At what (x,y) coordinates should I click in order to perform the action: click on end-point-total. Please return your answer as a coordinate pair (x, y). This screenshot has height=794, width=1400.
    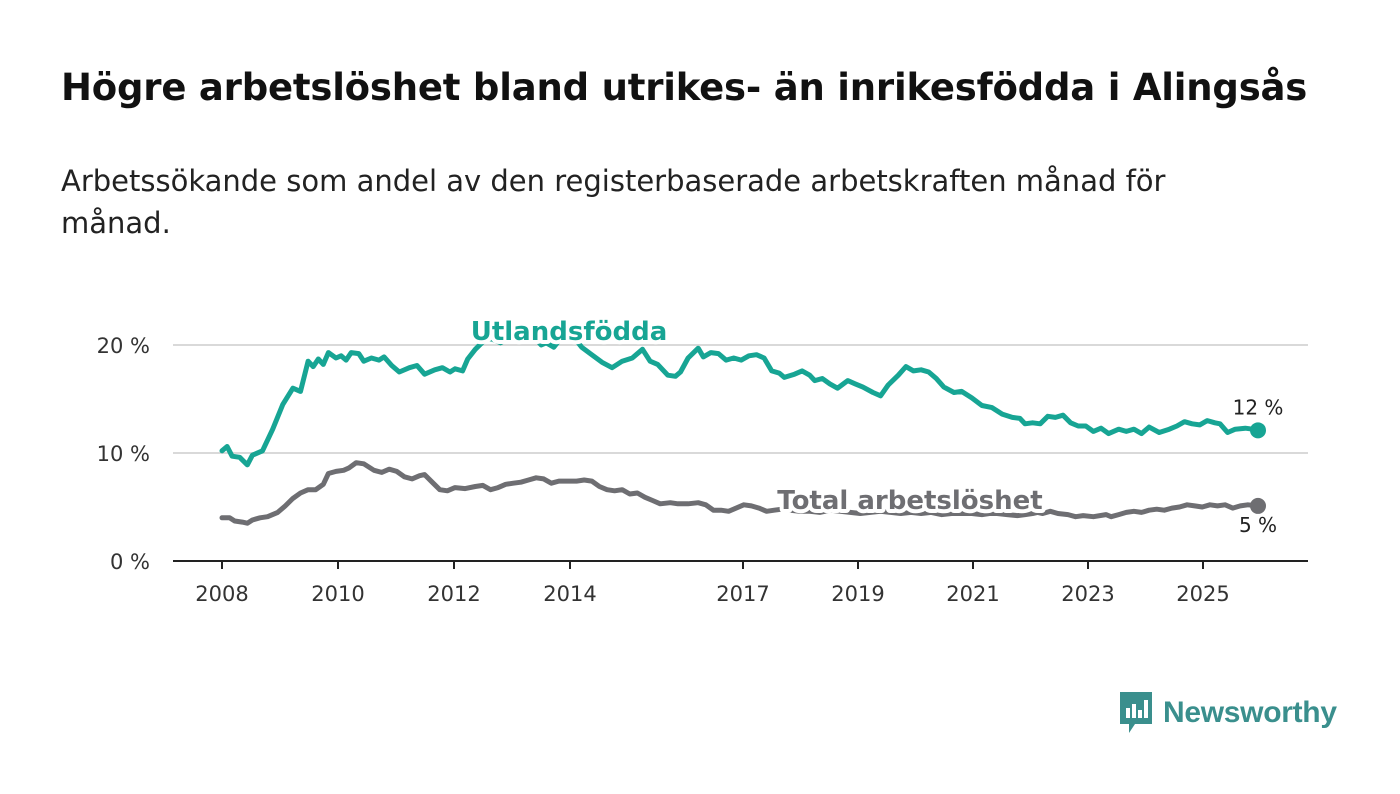
    Looking at the image, I should click on (1258, 505).